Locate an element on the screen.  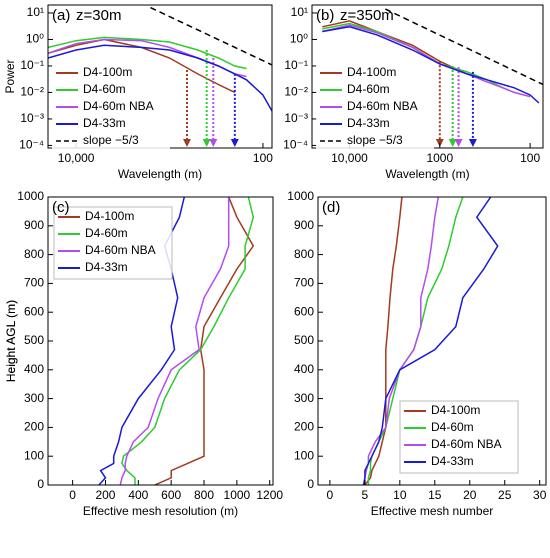
y-axis-label: Height AGL (m) is located at coordinates (11, 341).